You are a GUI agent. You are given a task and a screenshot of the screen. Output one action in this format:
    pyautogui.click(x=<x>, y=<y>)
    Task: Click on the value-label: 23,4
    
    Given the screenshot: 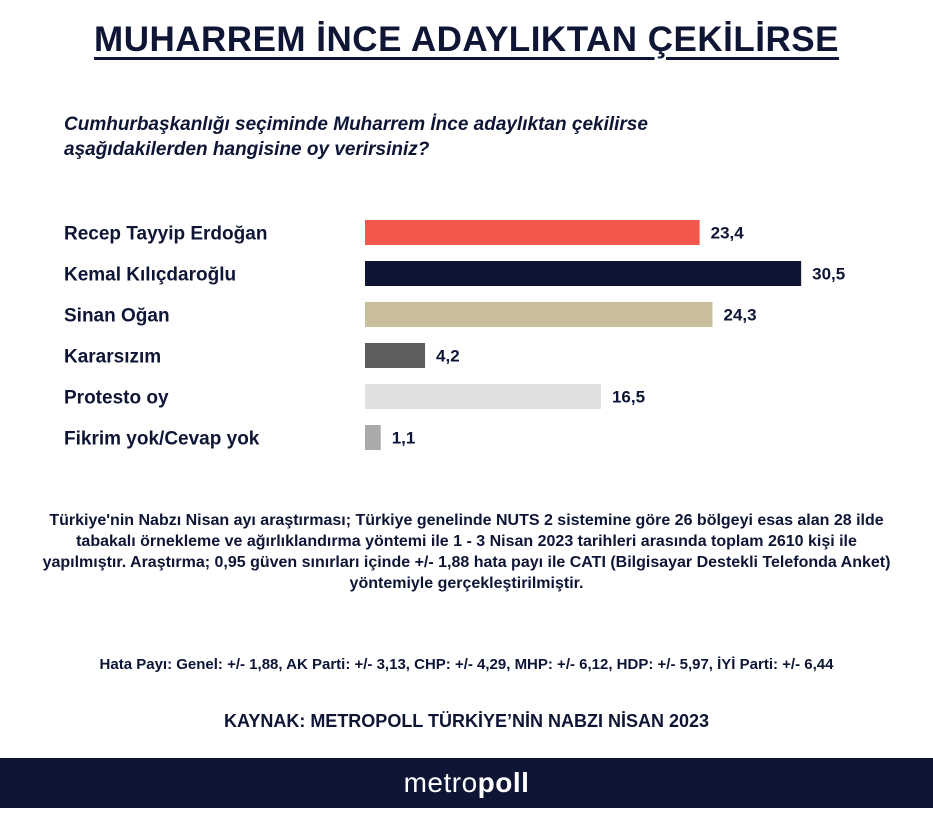 What is the action you would take?
    pyautogui.click(x=728, y=233)
    